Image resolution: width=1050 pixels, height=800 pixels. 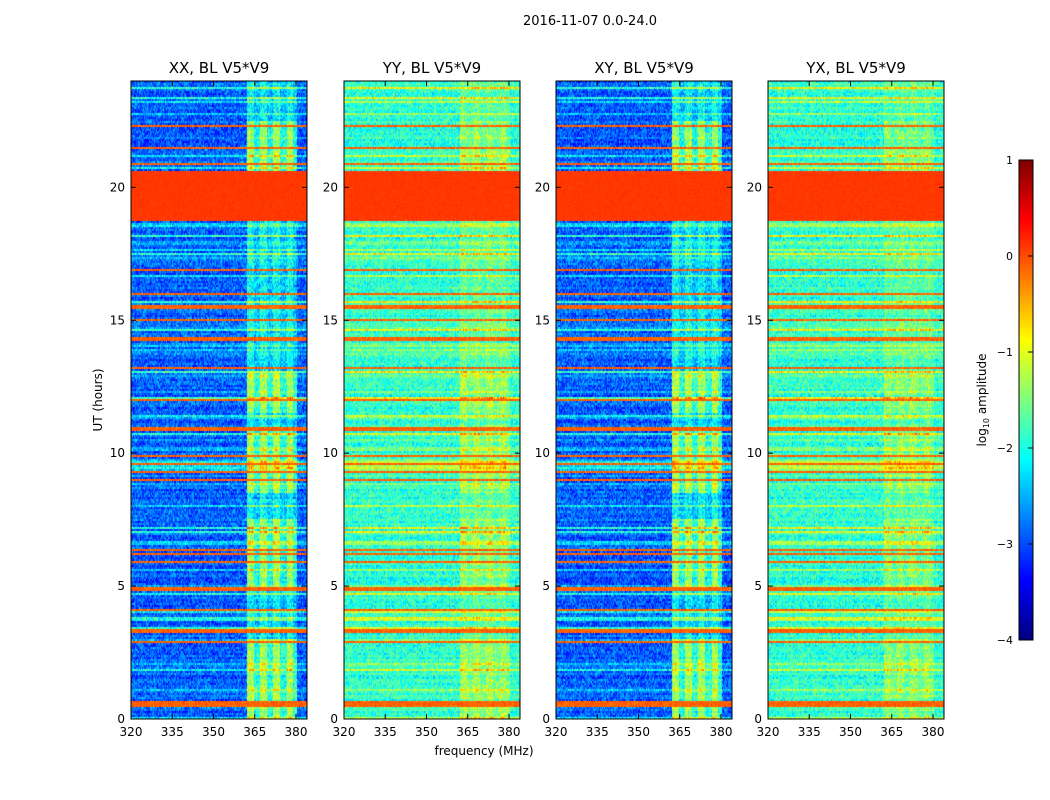 What do you see at coordinates (590, 21) in the screenshot?
I see `figure-title: 2016-11-07 0.0-24.0` at bounding box center [590, 21].